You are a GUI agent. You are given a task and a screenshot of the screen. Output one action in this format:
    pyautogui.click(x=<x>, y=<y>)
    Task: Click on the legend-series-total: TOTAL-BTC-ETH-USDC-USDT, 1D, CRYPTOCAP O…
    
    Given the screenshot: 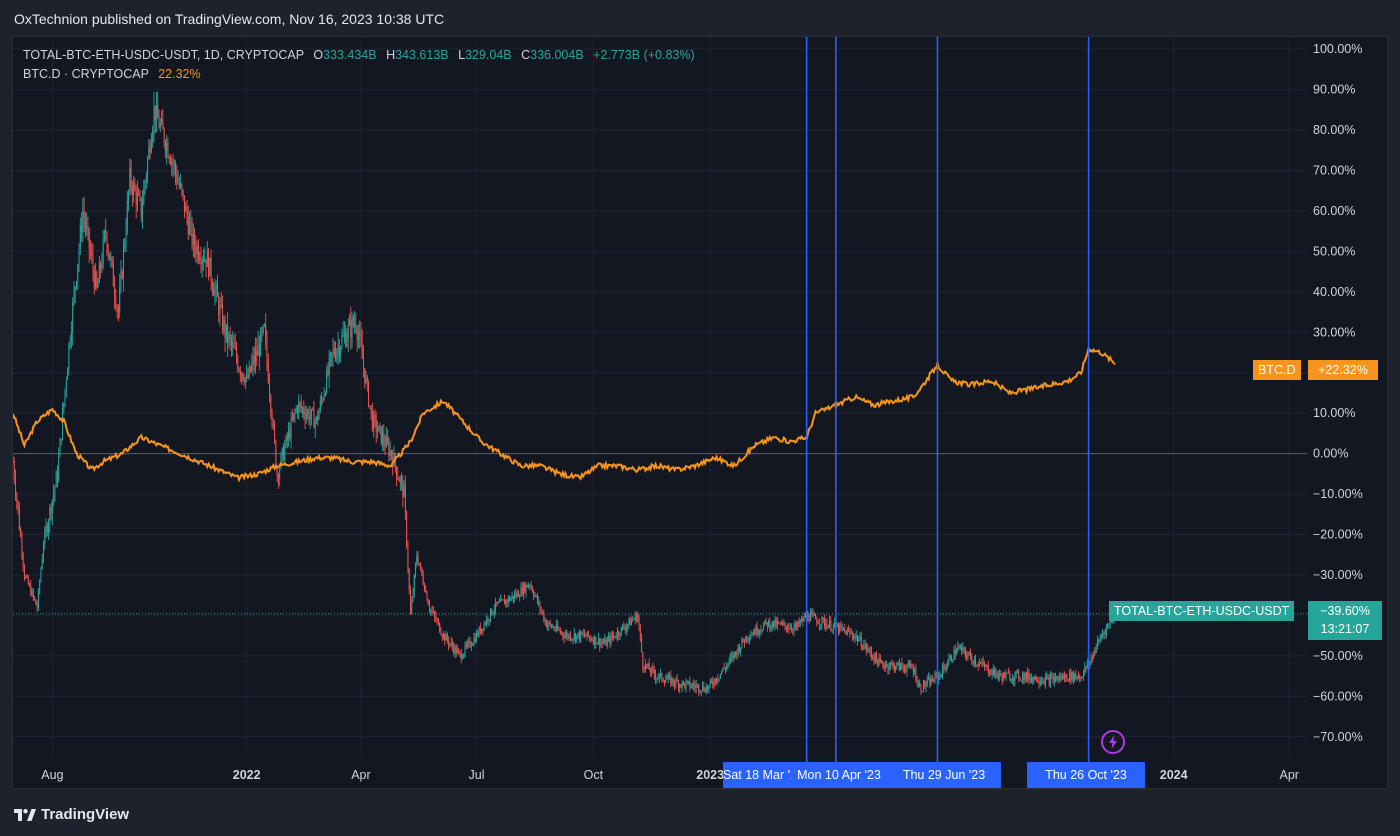 What is the action you would take?
    pyautogui.click(x=359, y=55)
    